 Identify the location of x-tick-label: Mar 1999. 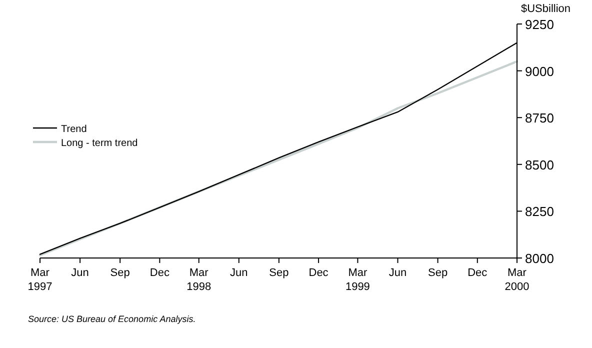
(357, 280).